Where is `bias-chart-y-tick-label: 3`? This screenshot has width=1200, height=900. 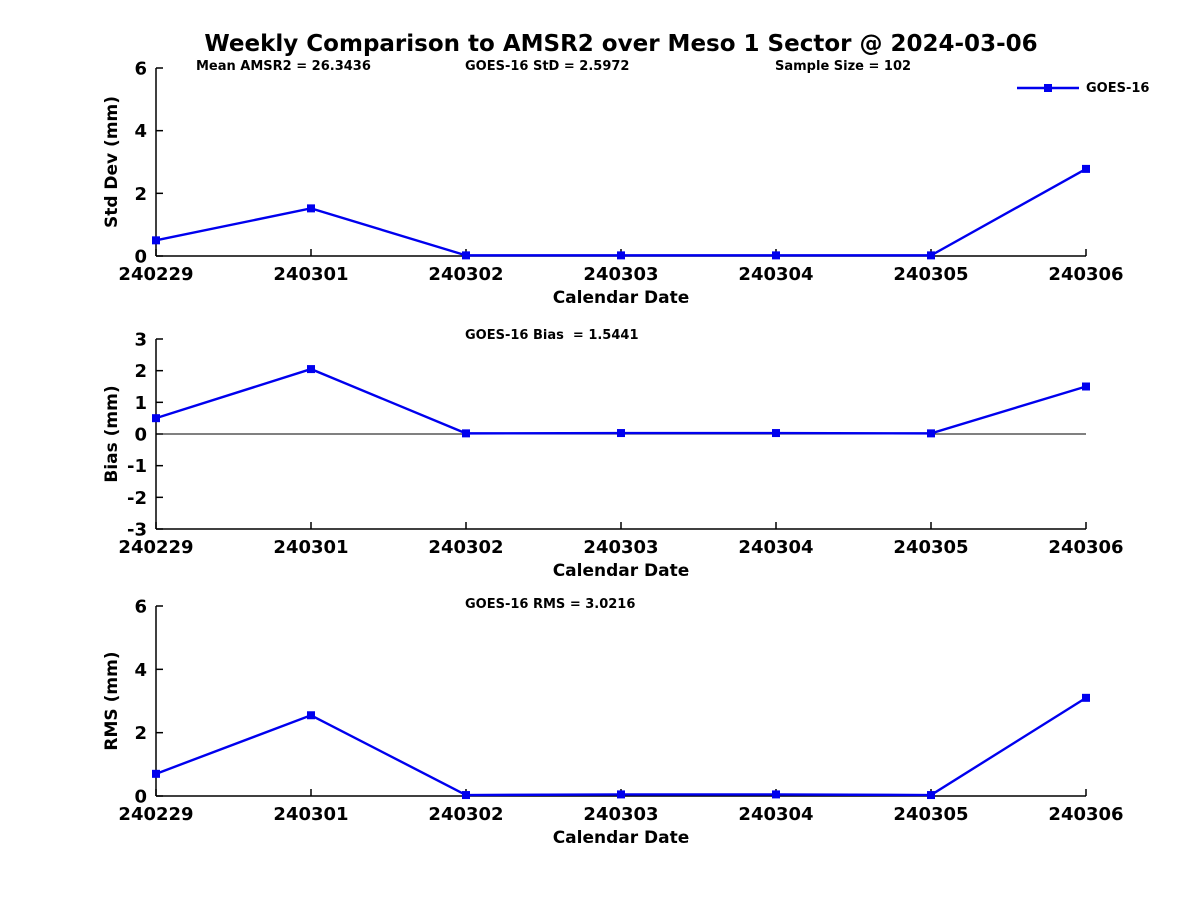 bias-chart-y-tick-label: 3 is located at coordinates (140, 340).